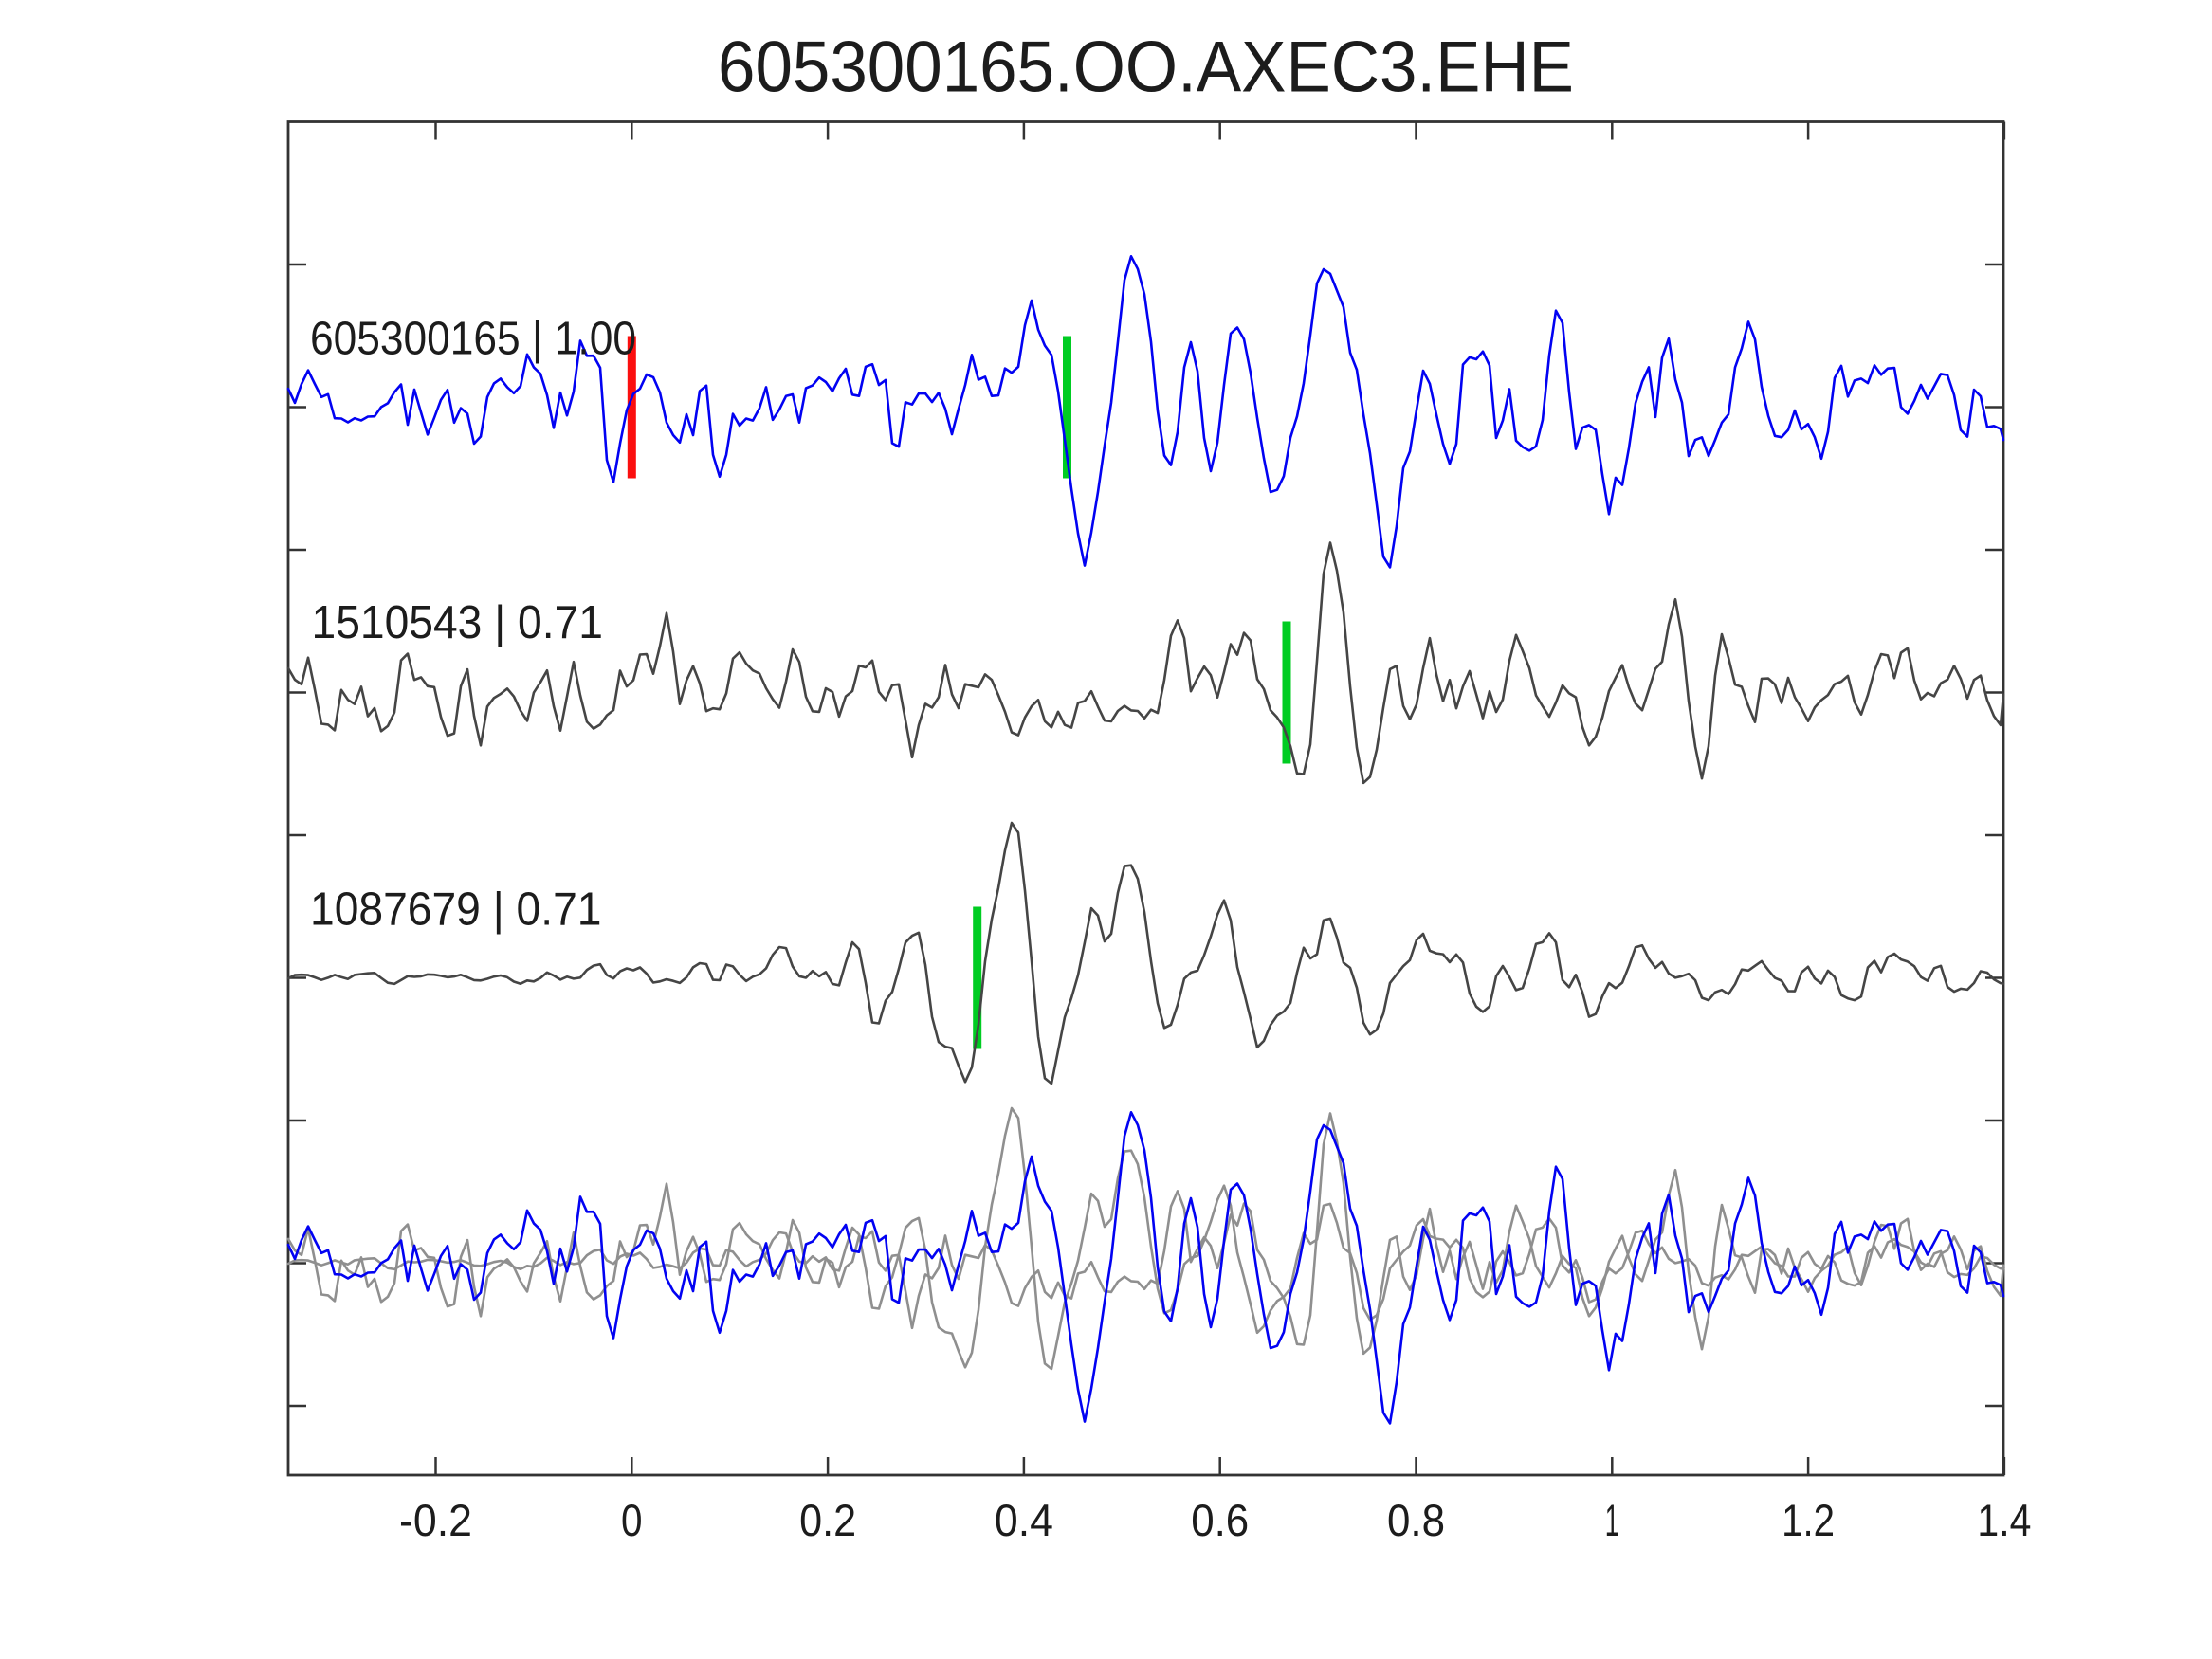 Image resolution: width=2212 pixels, height=1659 pixels. What do you see at coordinates (1220, 1521) in the screenshot?
I see `svg-text: 0.6` at bounding box center [1220, 1521].